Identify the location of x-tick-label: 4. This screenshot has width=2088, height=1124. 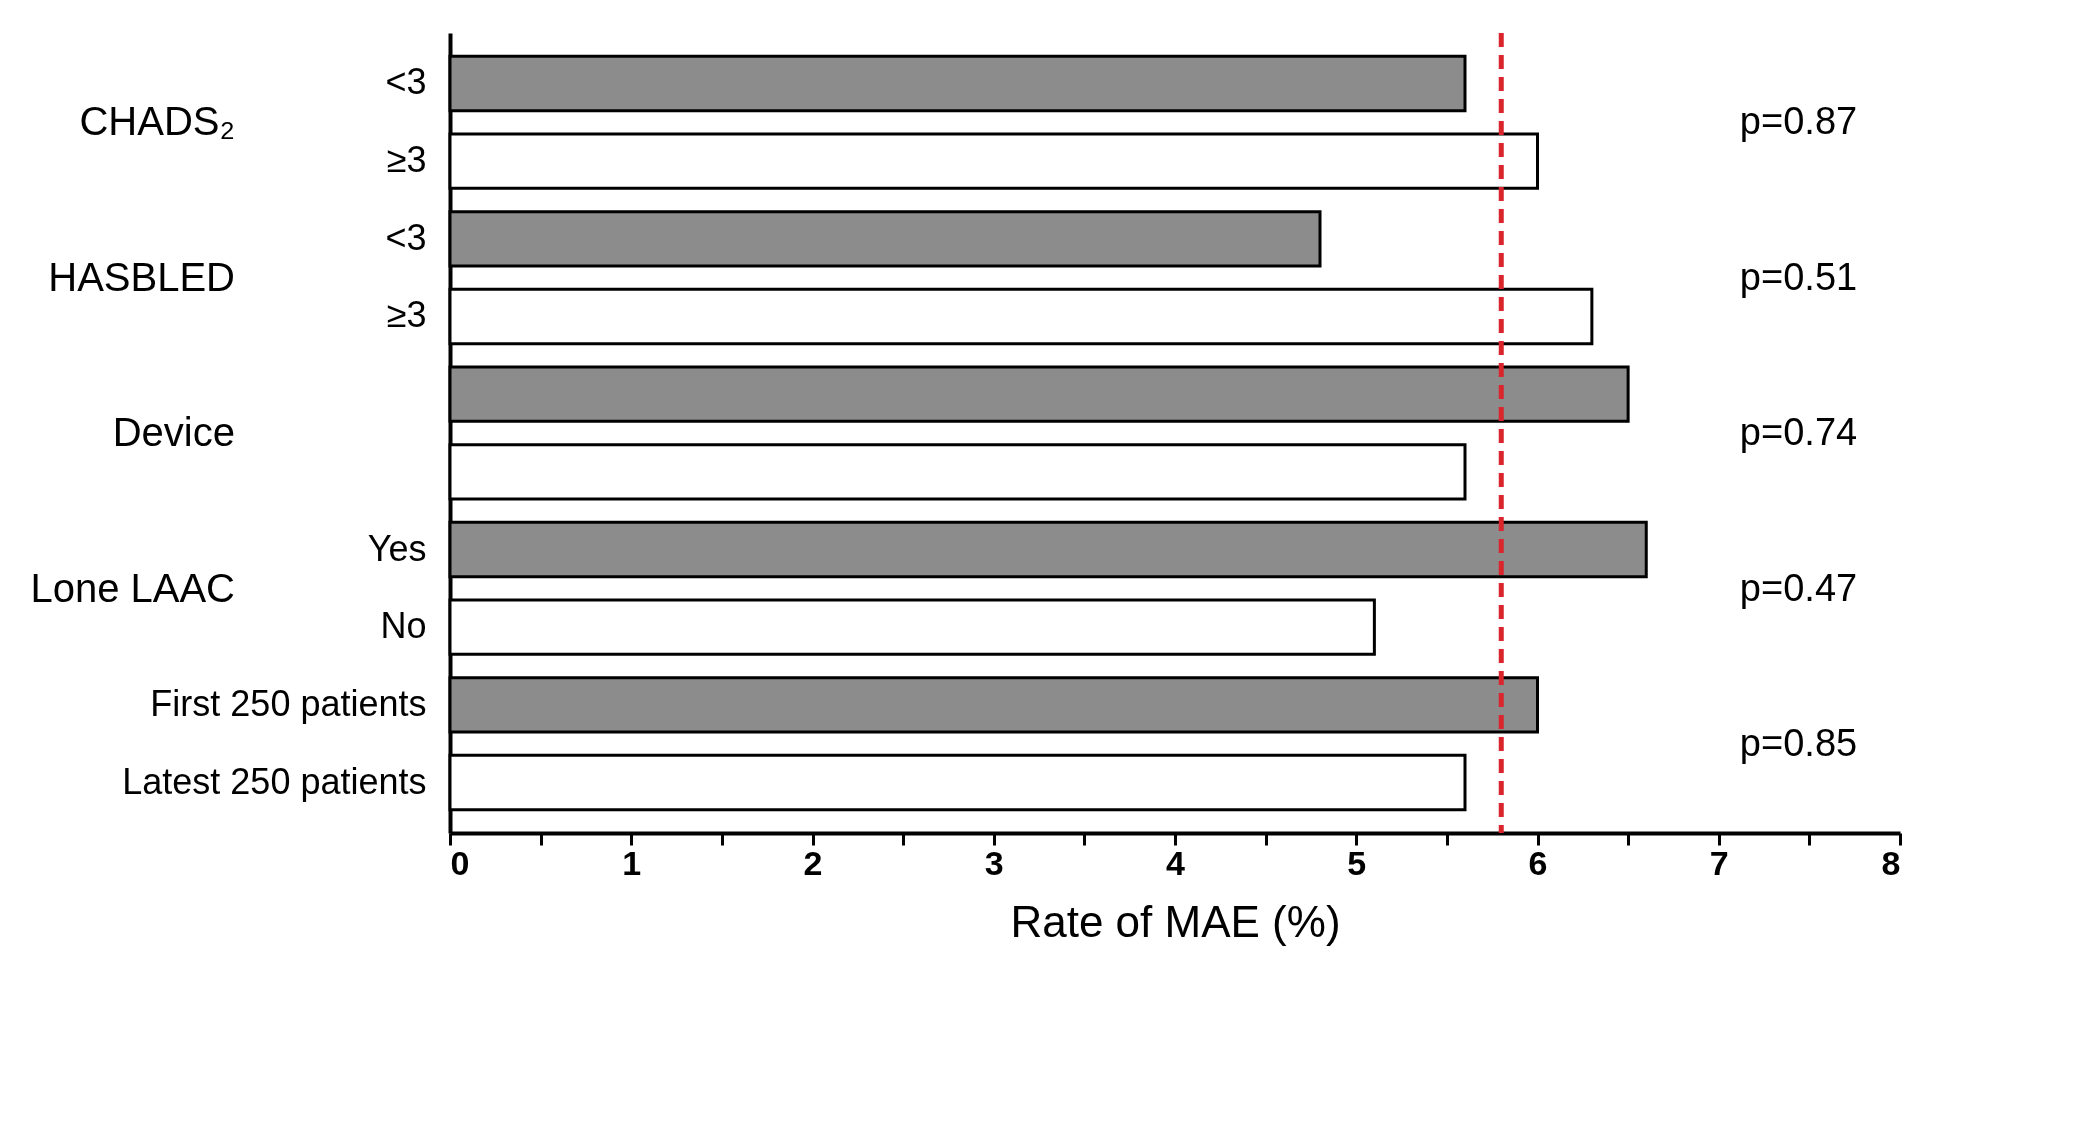
(1176, 862).